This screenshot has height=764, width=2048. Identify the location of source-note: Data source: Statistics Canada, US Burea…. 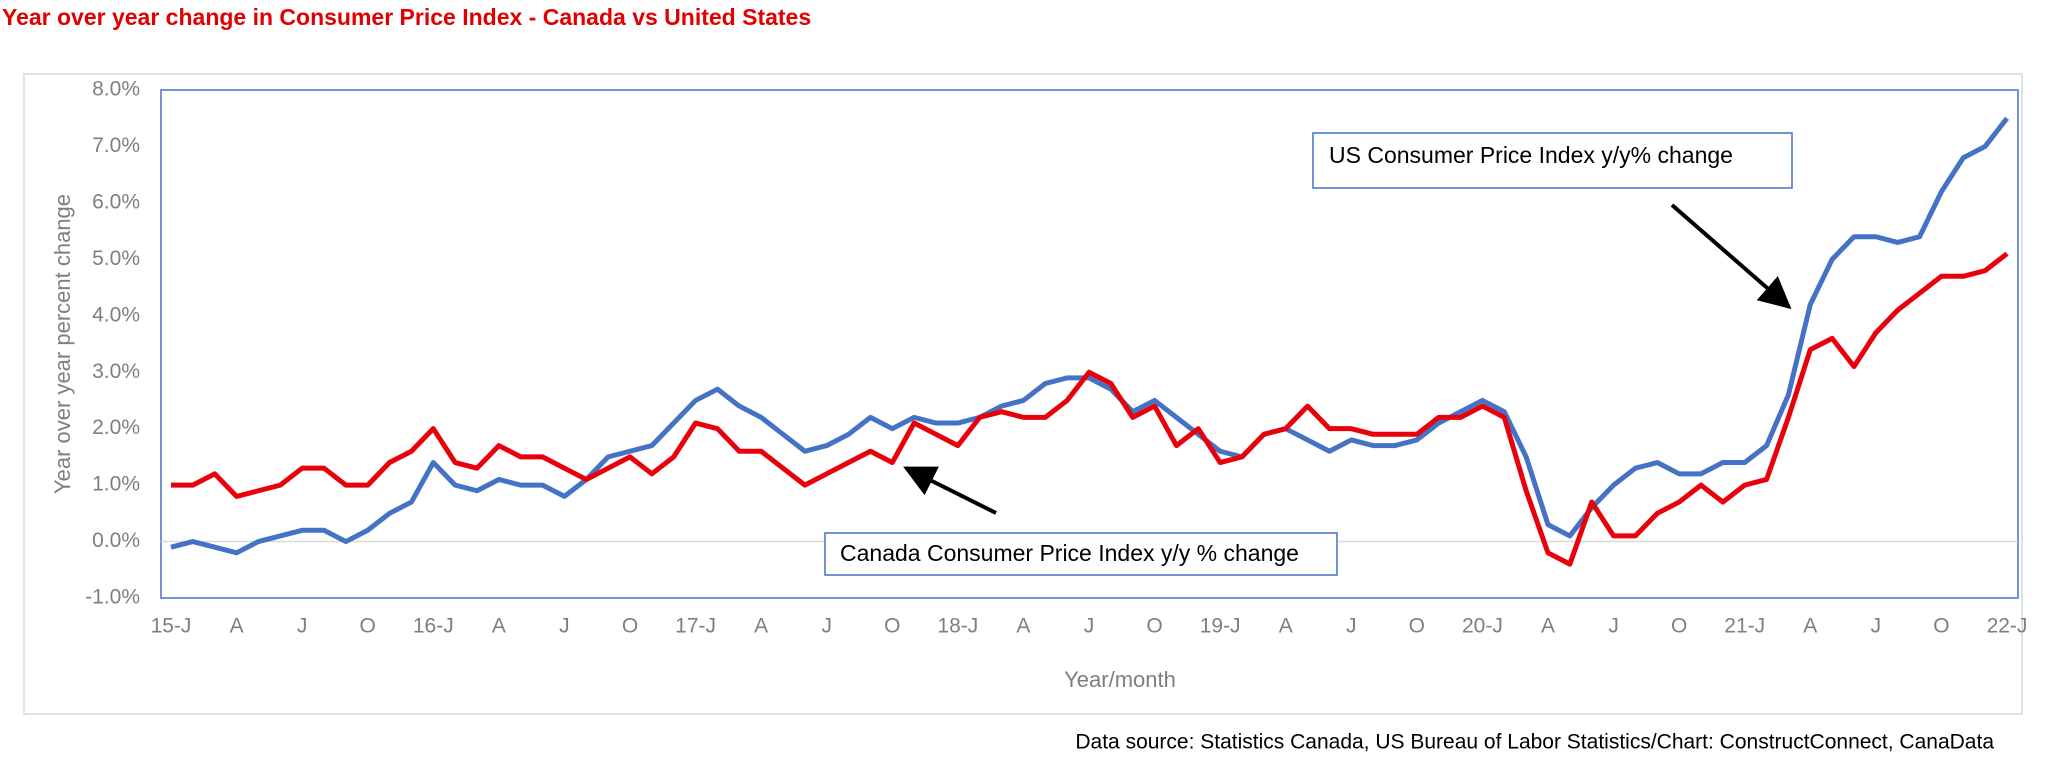
(1534, 742).